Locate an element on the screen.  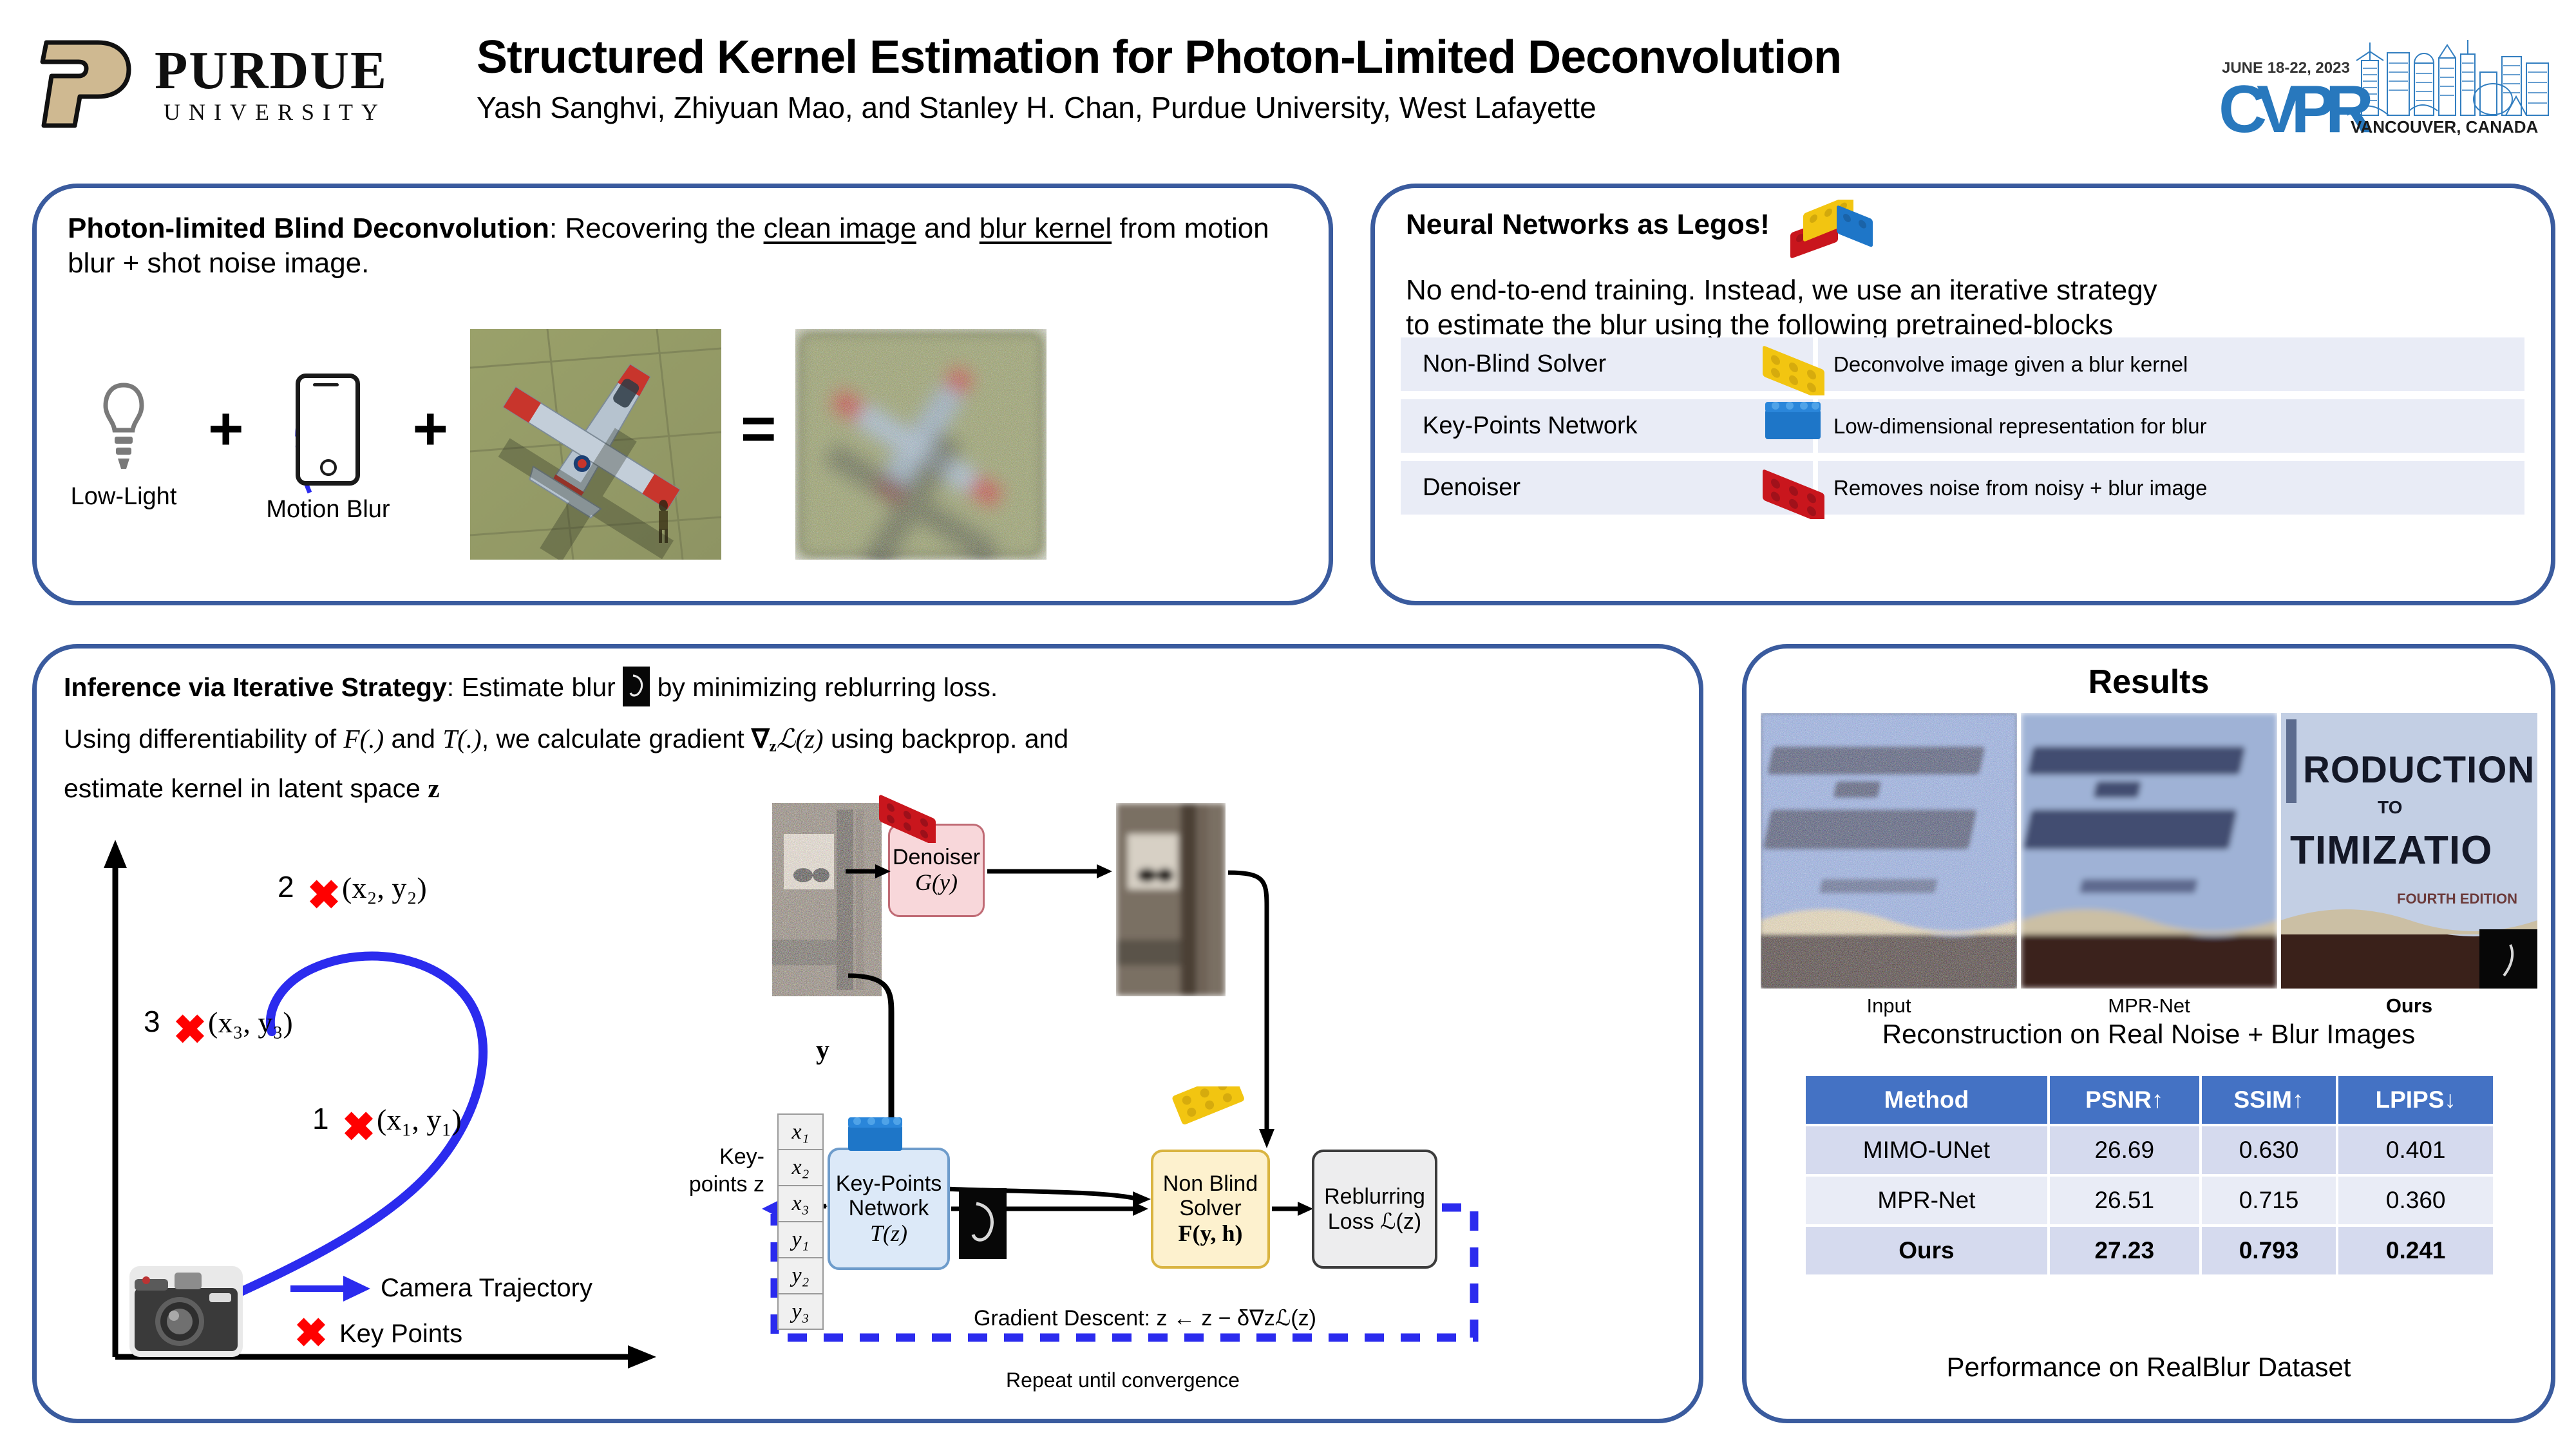
table-cell: MIMO-UNet is located at coordinates (1927, 1150).